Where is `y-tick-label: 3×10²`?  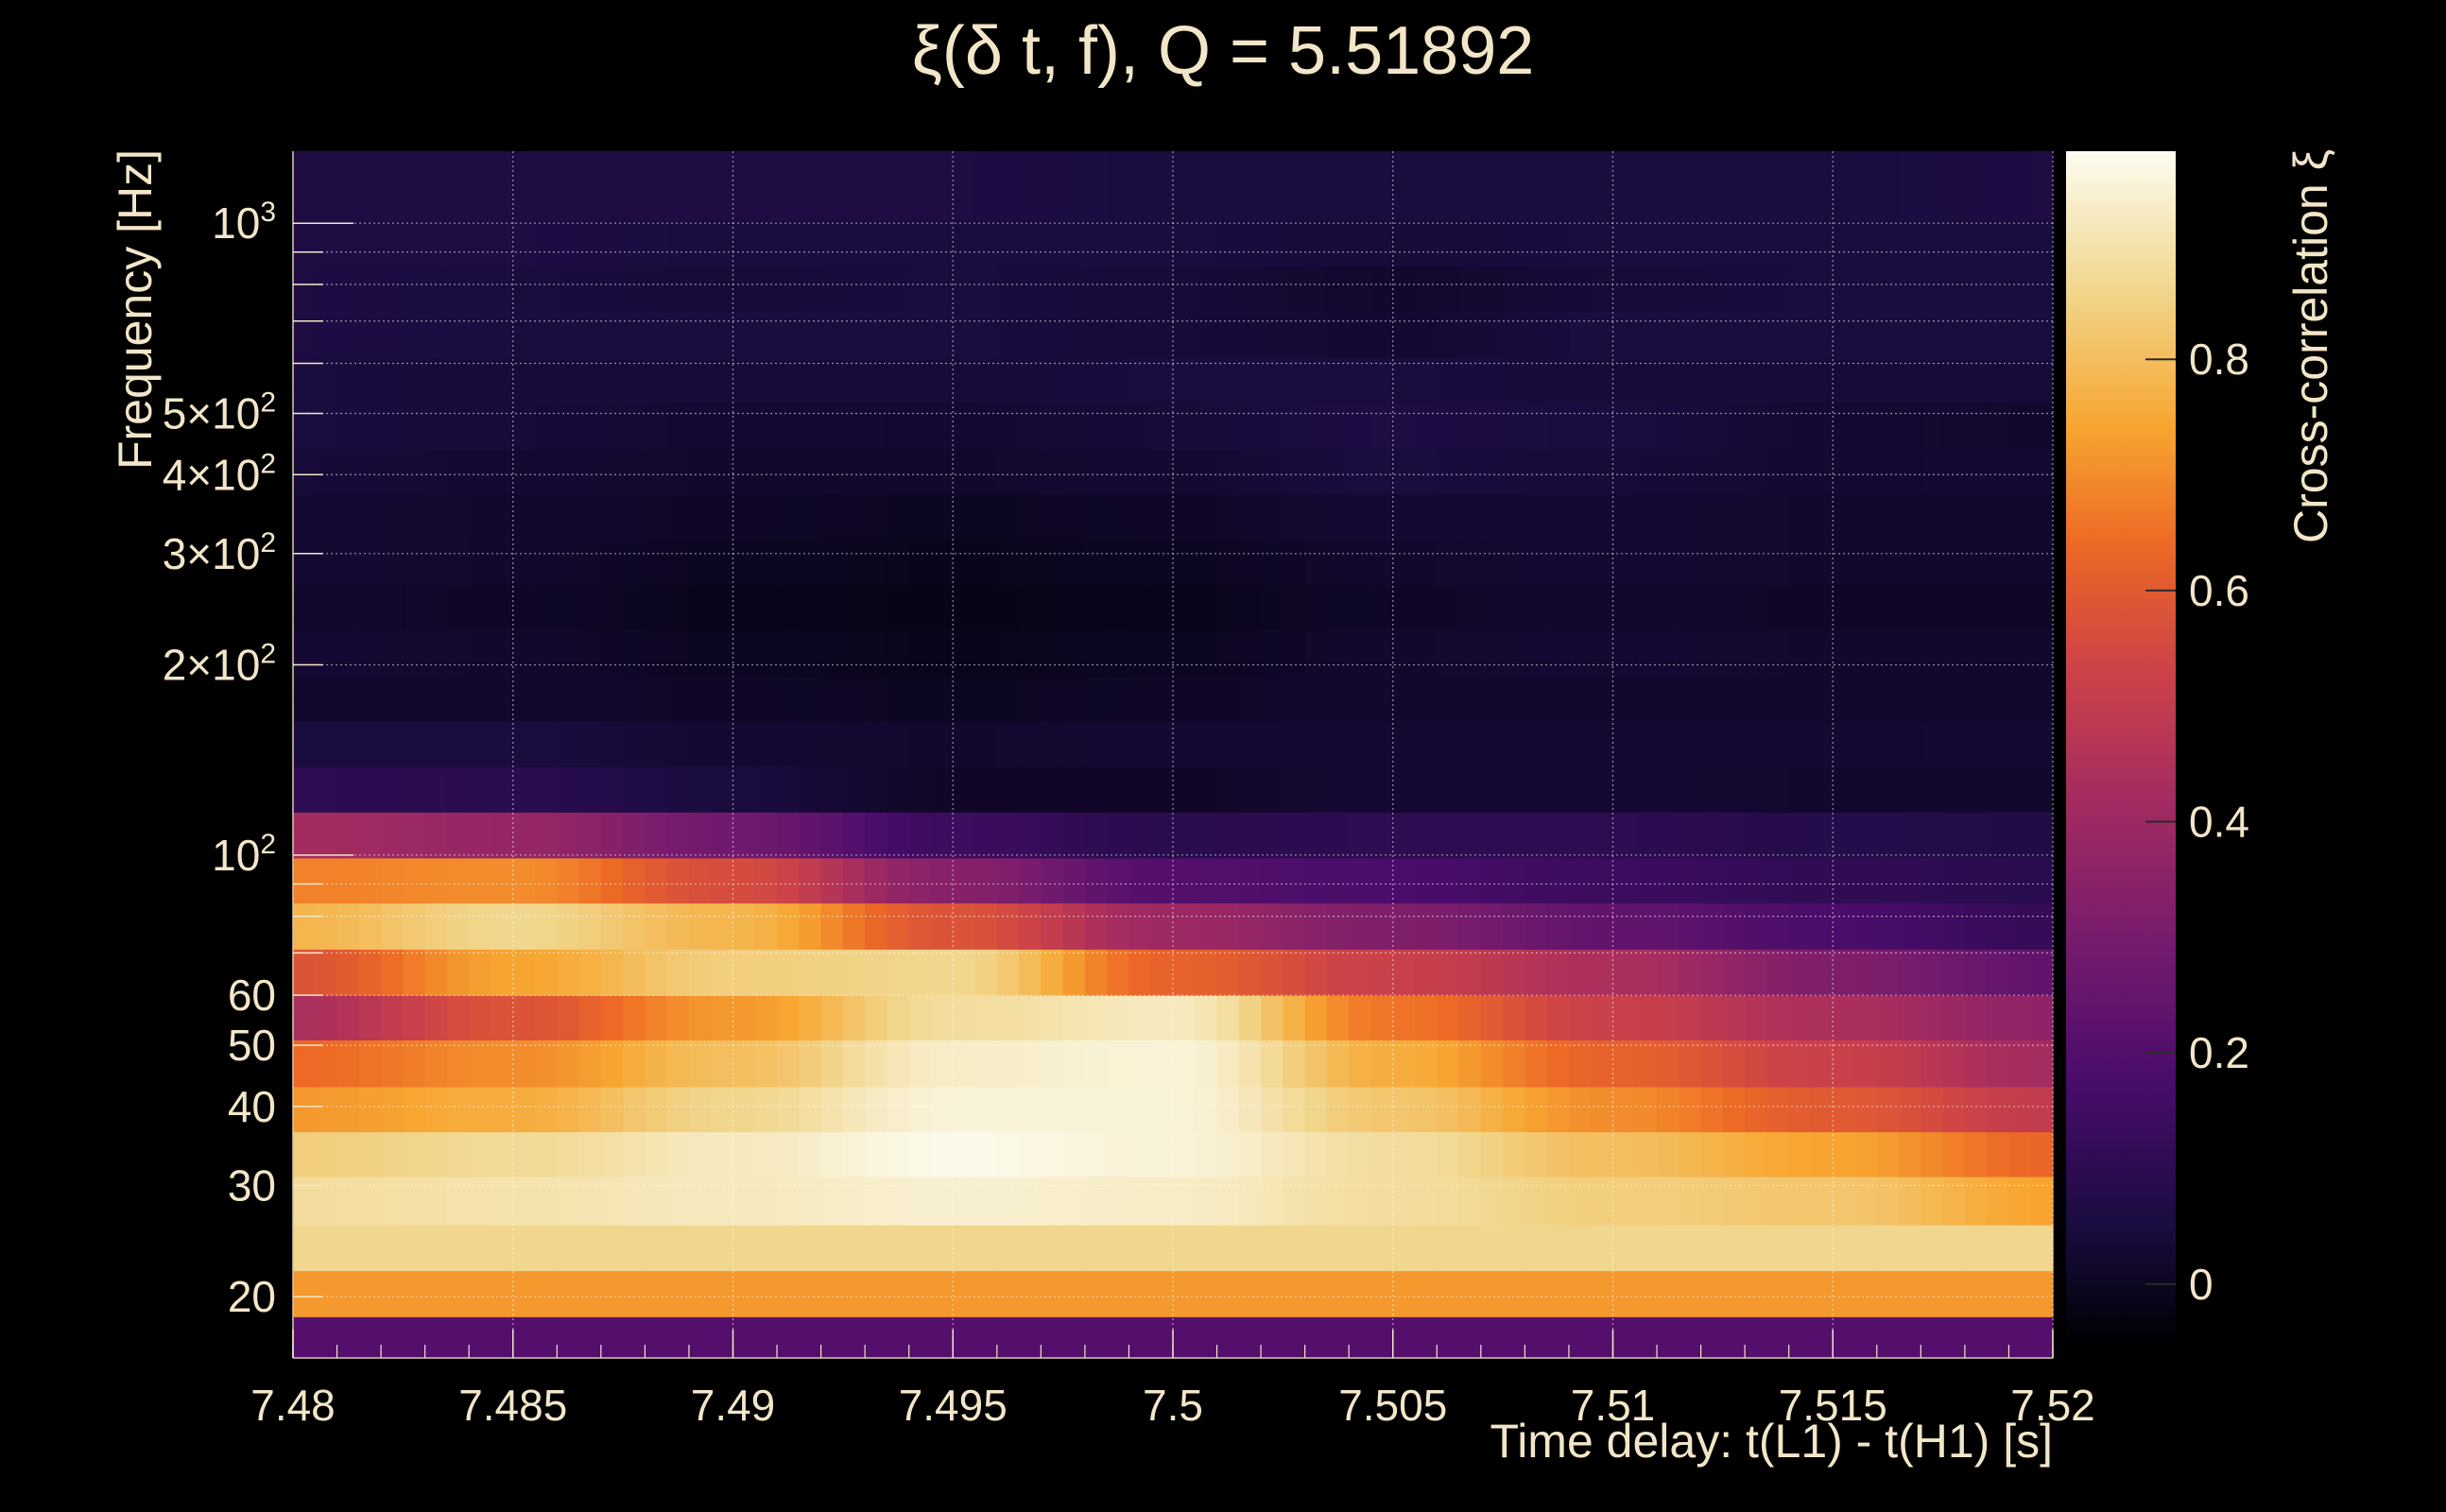 y-tick-label: 3×10² is located at coordinates (219, 552).